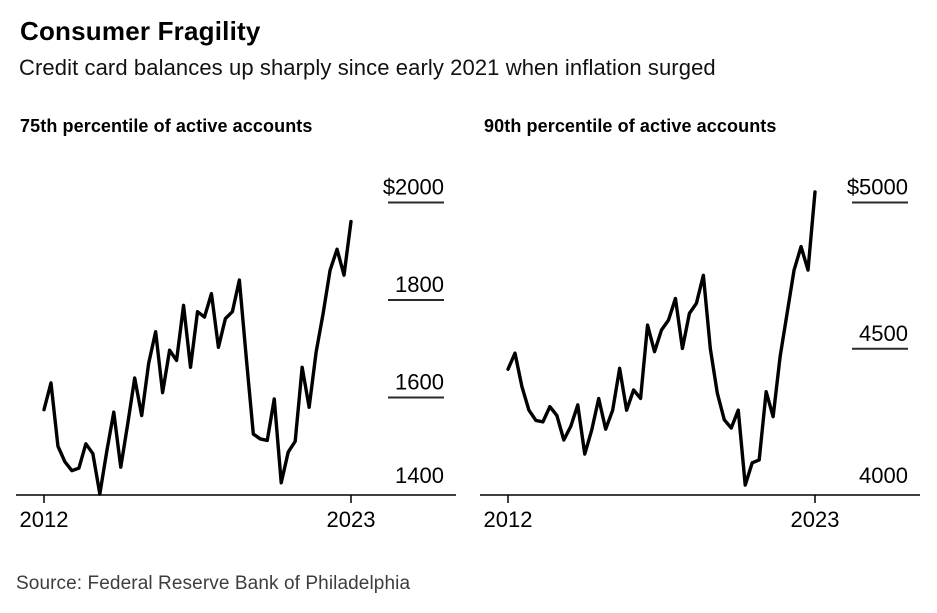  What do you see at coordinates (883, 333) in the screenshot?
I see `y-axis-label: 4500` at bounding box center [883, 333].